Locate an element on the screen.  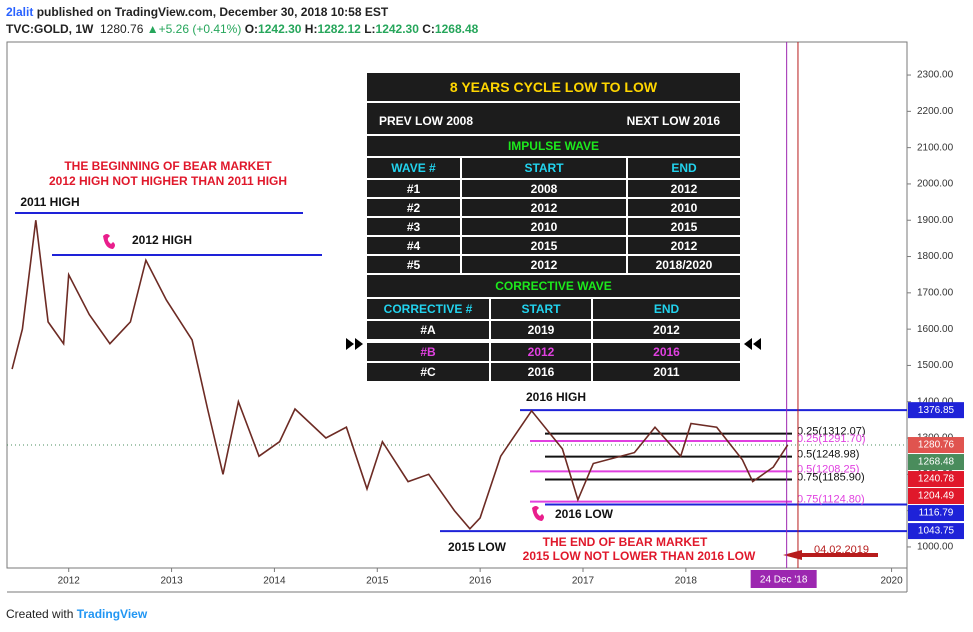
o-label: O: is located at coordinates (251, 29).